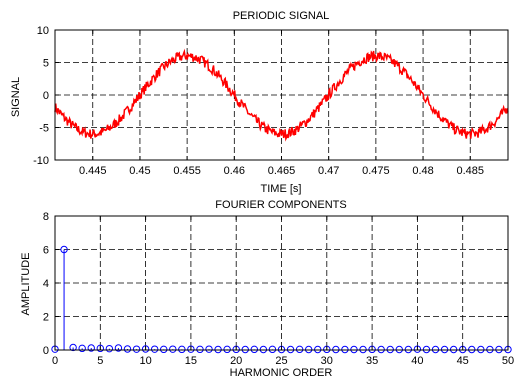  Describe the element at coordinates (41, 161) in the screenshot. I see `y-tick-label: -10` at that location.